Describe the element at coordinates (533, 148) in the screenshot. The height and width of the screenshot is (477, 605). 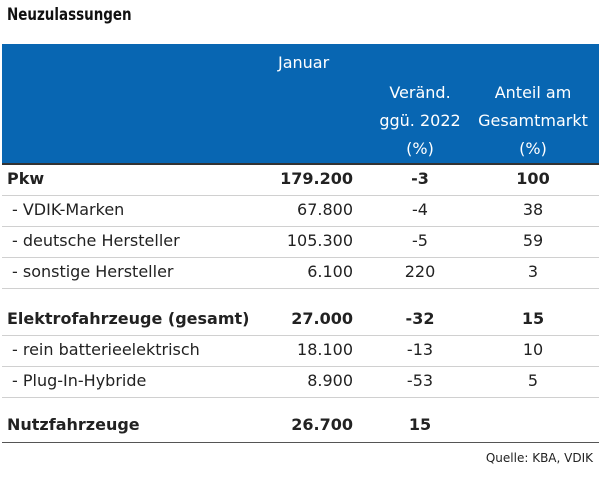
I see `header-share-line3: (%)` at that location.